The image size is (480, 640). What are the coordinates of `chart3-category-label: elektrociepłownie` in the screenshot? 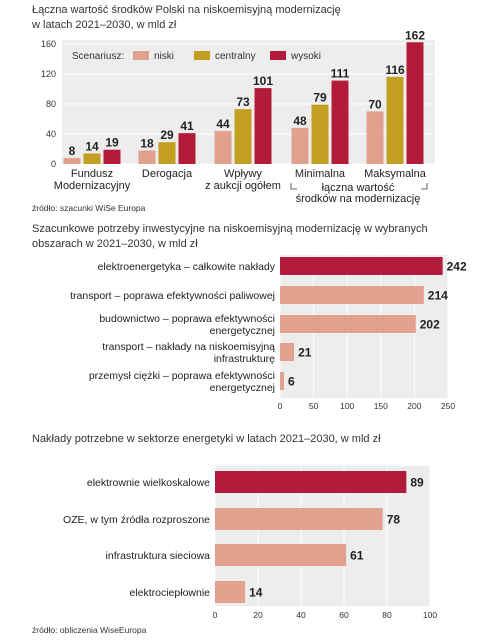 It's located at (169, 593).